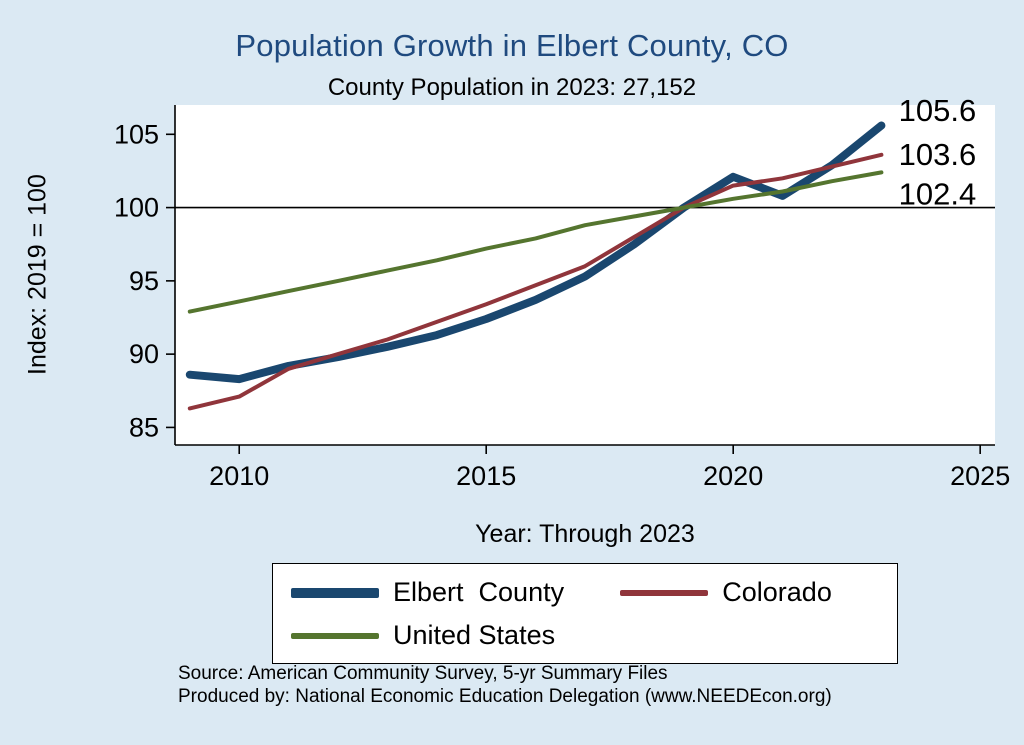 Image resolution: width=1024 pixels, height=745 pixels. What do you see at coordinates (136, 208) in the screenshot?
I see `y-tick-label-100: 100` at bounding box center [136, 208].